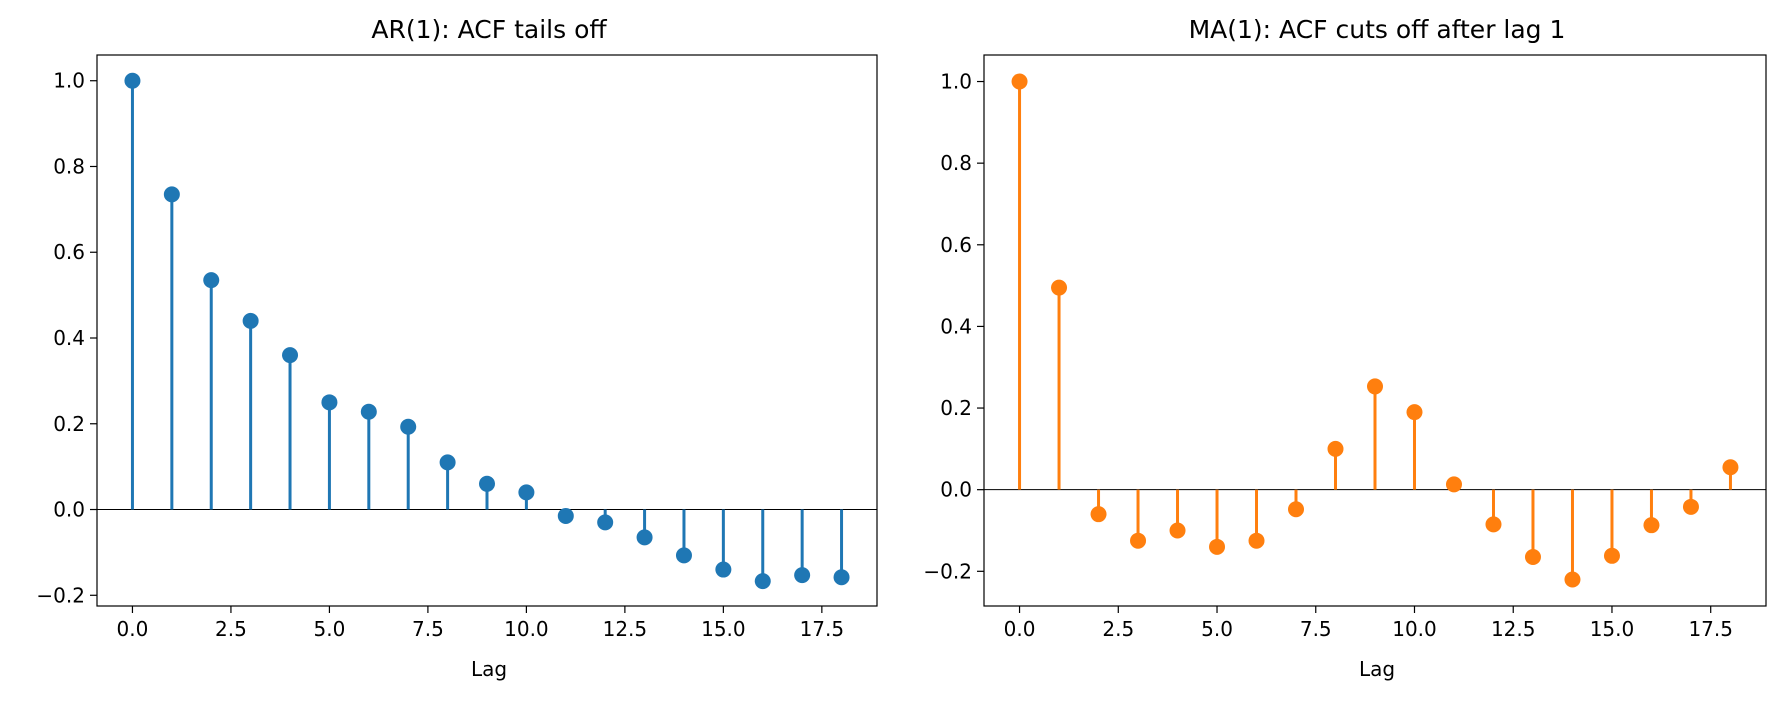  Describe the element at coordinates (956, 408) in the screenshot. I see `ma1-y-tick-label: 0.2` at that location.